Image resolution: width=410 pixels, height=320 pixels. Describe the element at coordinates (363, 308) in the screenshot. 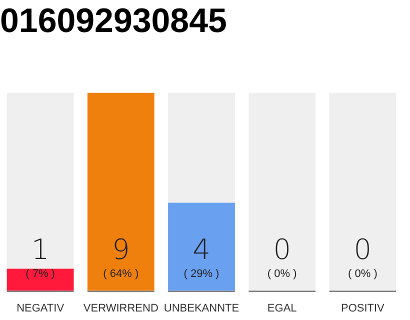

I see `x-tick-label: POSITIV` at that location.